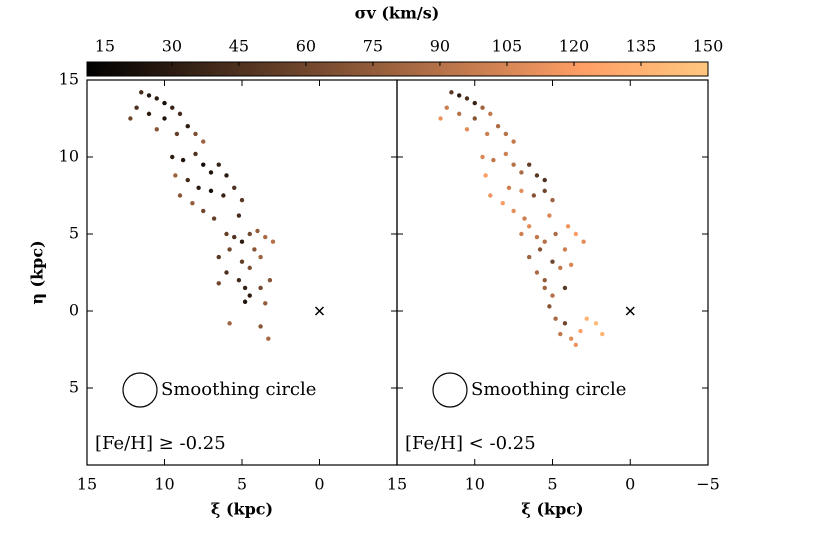 This screenshot has width=816, height=537. What do you see at coordinates (440, 46) in the screenshot?
I see `colorbar-tick-label: 90` at bounding box center [440, 46].